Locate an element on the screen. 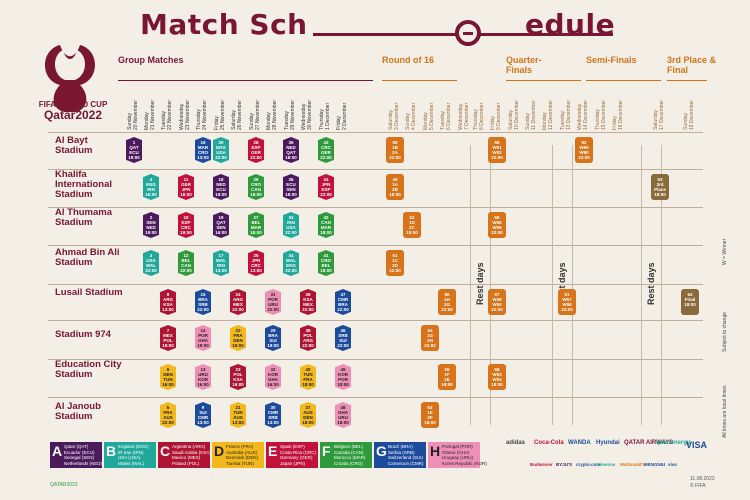 Image resolution: width=750 pixels, height=500 pixels. match-team-line: CRC is located at coordinates (326, 147).